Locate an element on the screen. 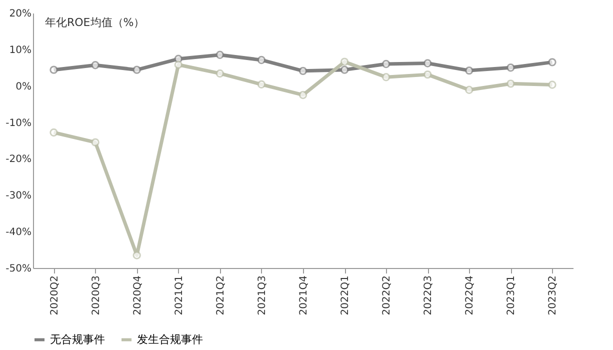 The height and width of the screenshot is (350, 613). x-tick-label: 2020Q3 is located at coordinates (96, 296).